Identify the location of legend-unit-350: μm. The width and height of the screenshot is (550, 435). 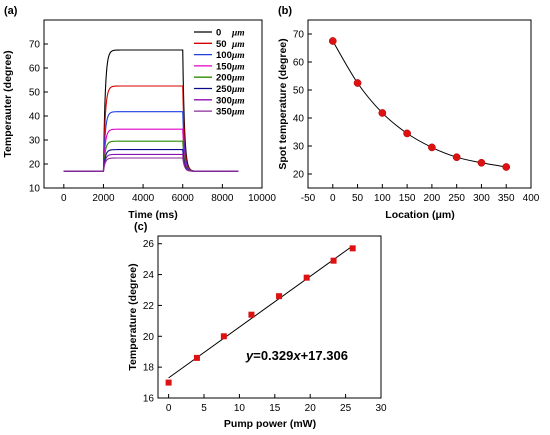
(238, 113).